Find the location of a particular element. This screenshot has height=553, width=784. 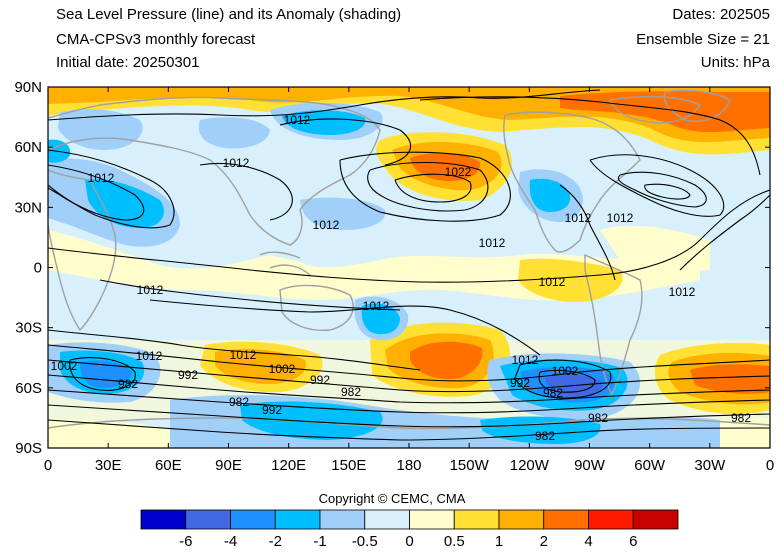

lon-tick-label: 90E is located at coordinates (228, 465).